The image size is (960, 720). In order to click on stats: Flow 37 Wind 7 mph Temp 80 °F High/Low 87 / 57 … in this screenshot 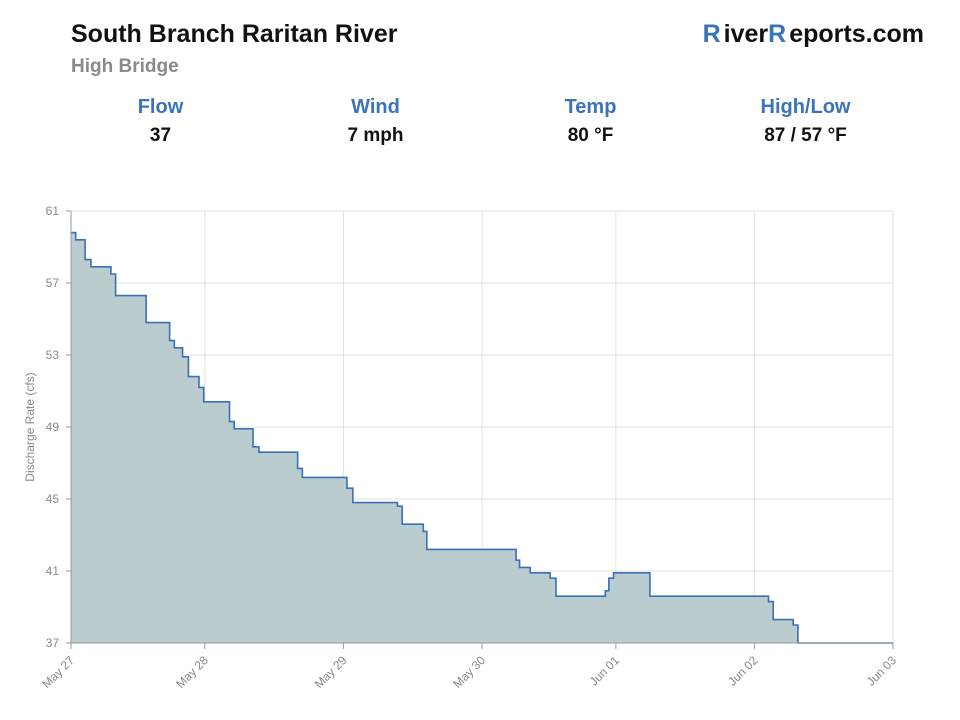, I will do `click(483, 121)`.